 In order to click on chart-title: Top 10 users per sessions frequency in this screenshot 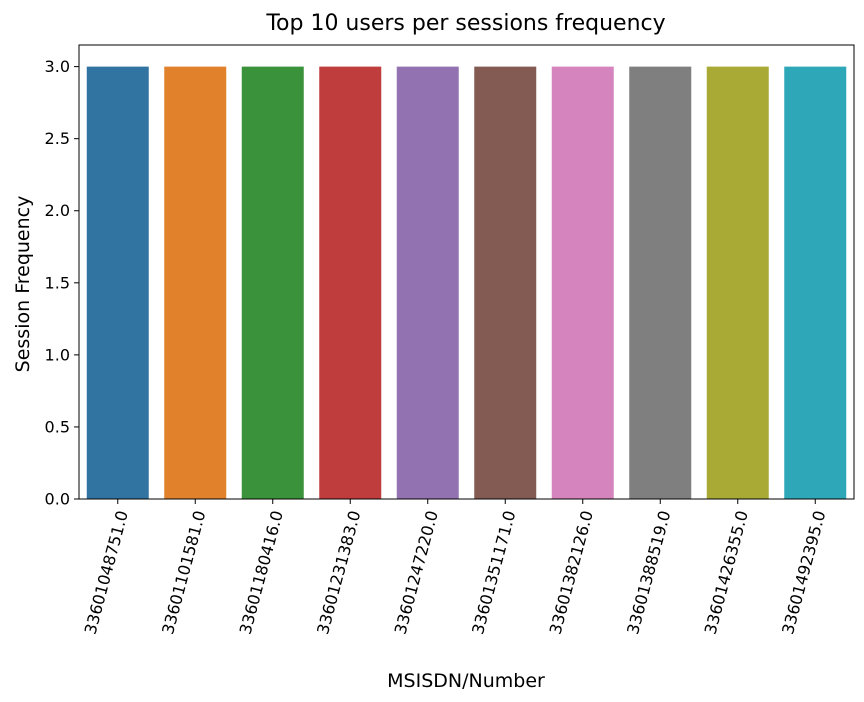, I will do `click(465, 23)`.